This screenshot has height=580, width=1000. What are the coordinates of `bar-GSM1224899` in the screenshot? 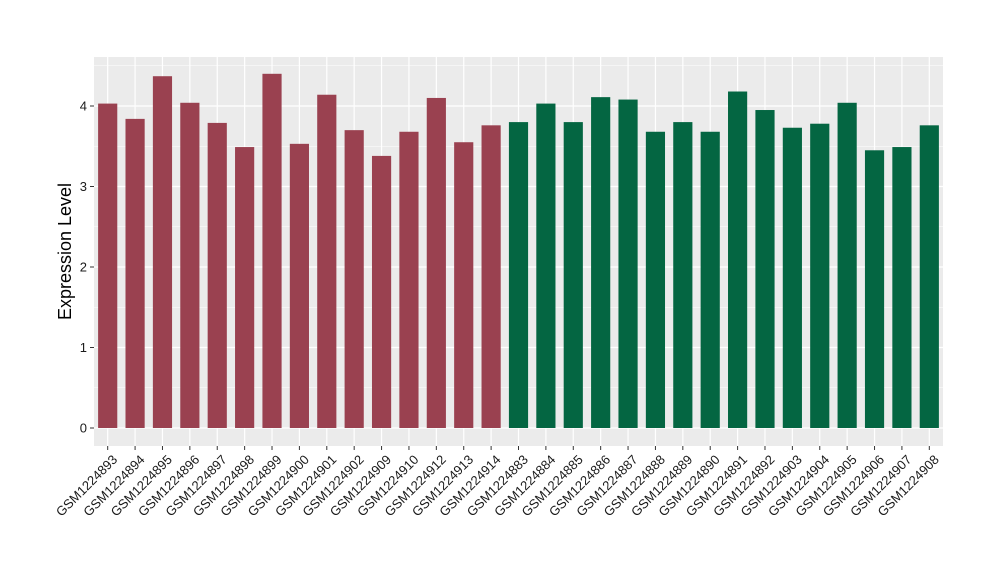 It's located at (272, 251).